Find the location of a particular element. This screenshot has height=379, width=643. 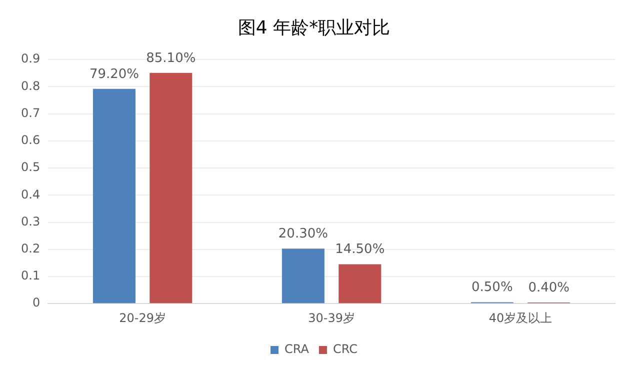

y-tick-label: 0.6 is located at coordinates (30, 140).